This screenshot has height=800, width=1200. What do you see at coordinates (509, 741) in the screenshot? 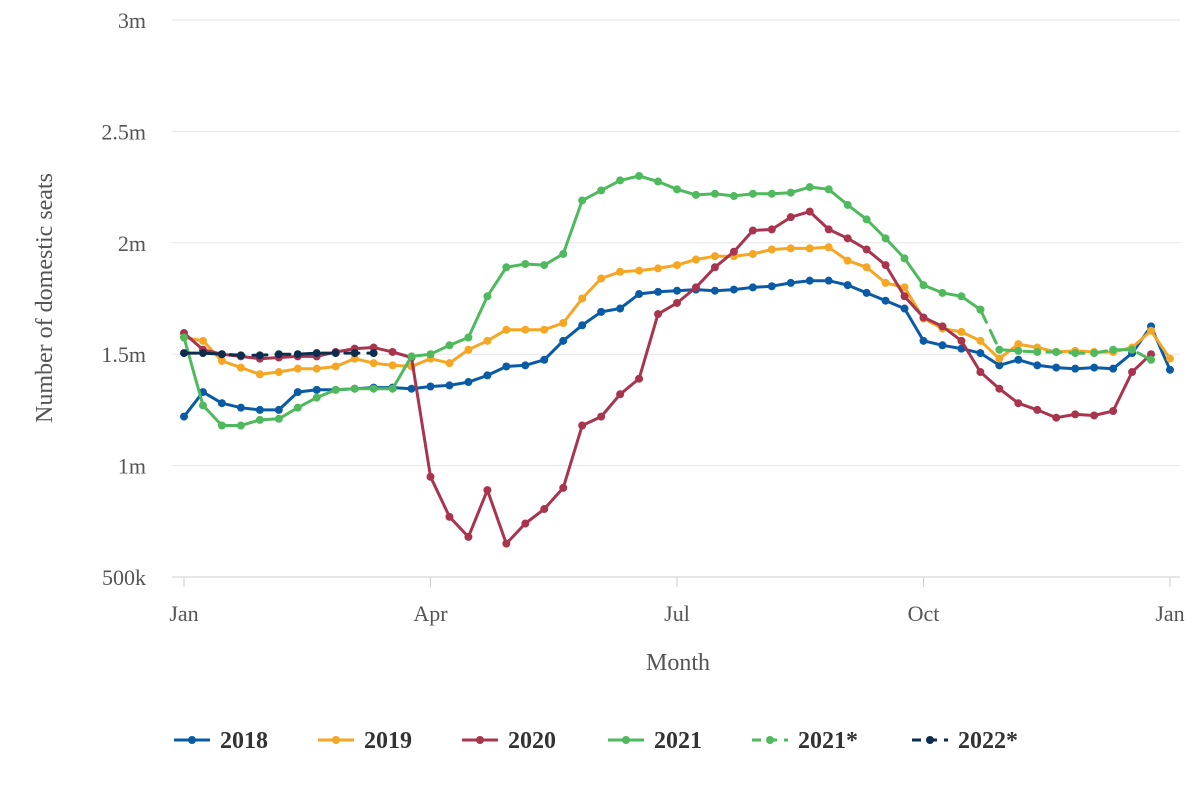
I see `legend-item-2020: 2020` at bounding box center [509, 741].